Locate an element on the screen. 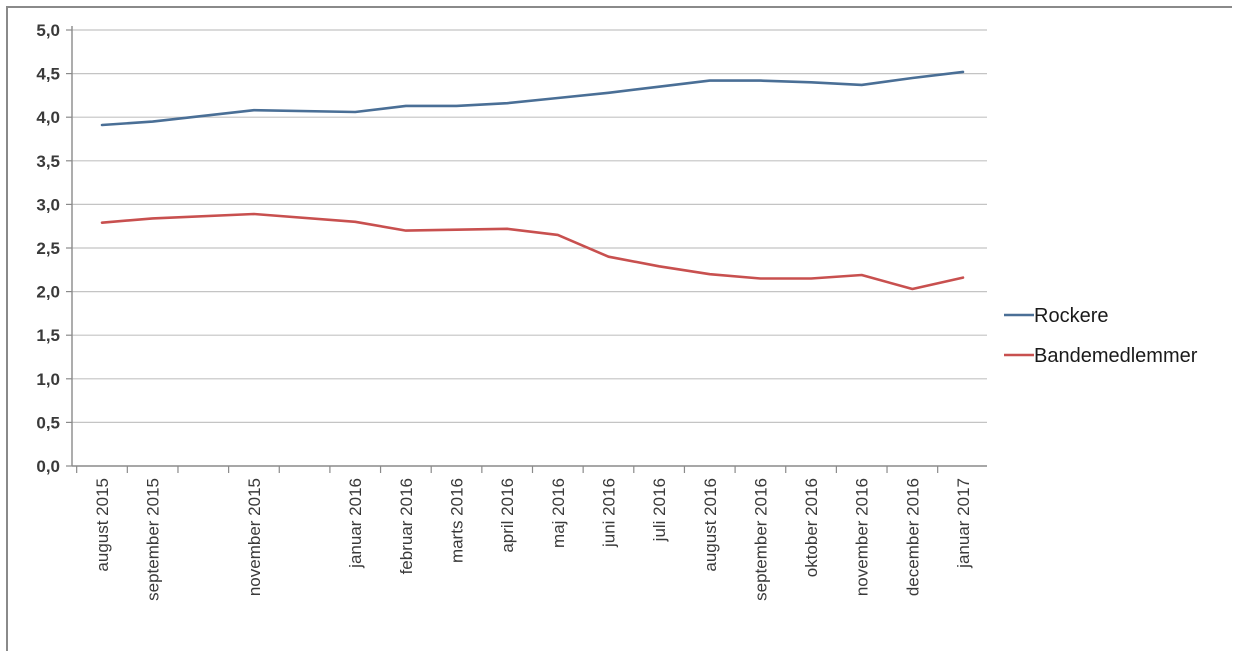 The height and width of the screenshot is (657, 1238). y-tick-label: 1,0 is located at coordinates (48, 379).